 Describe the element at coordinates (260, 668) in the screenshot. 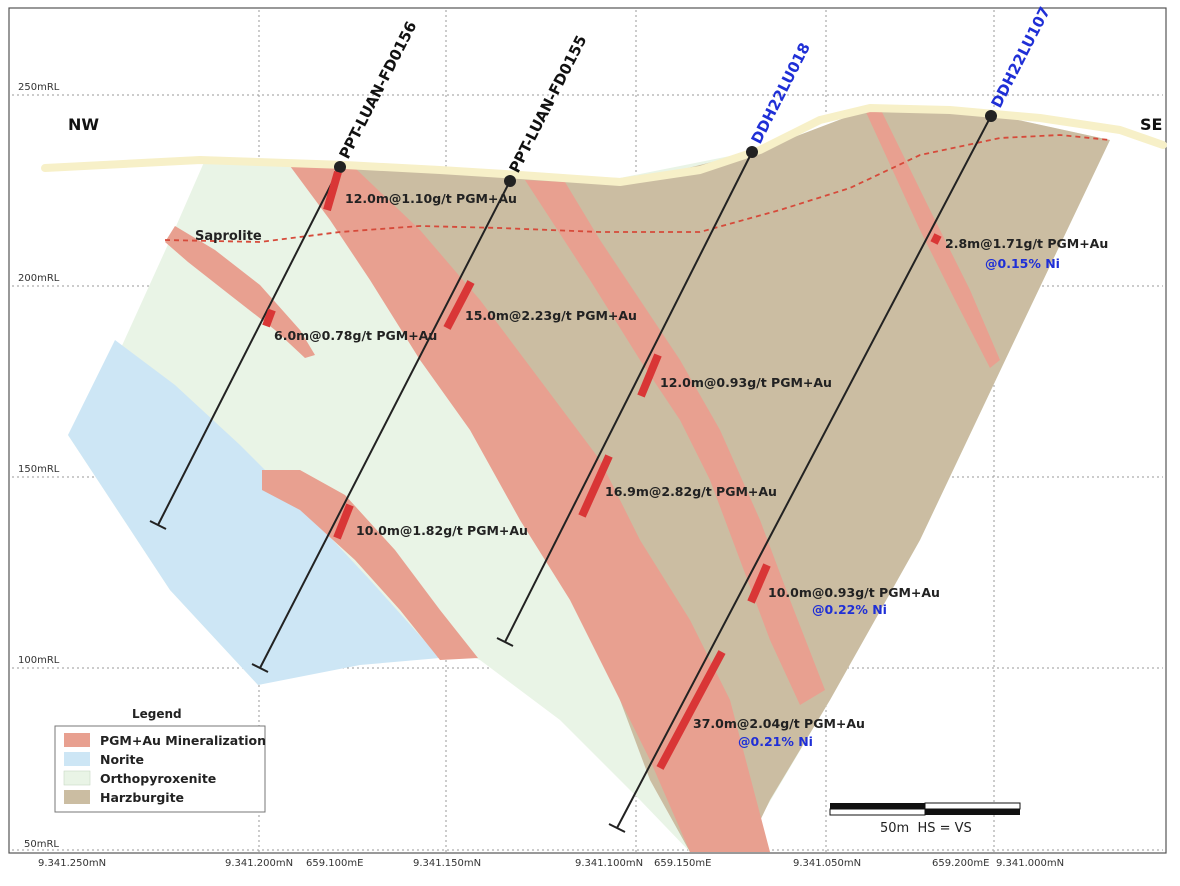

I see `eoh-tick-fd0155` at that location.